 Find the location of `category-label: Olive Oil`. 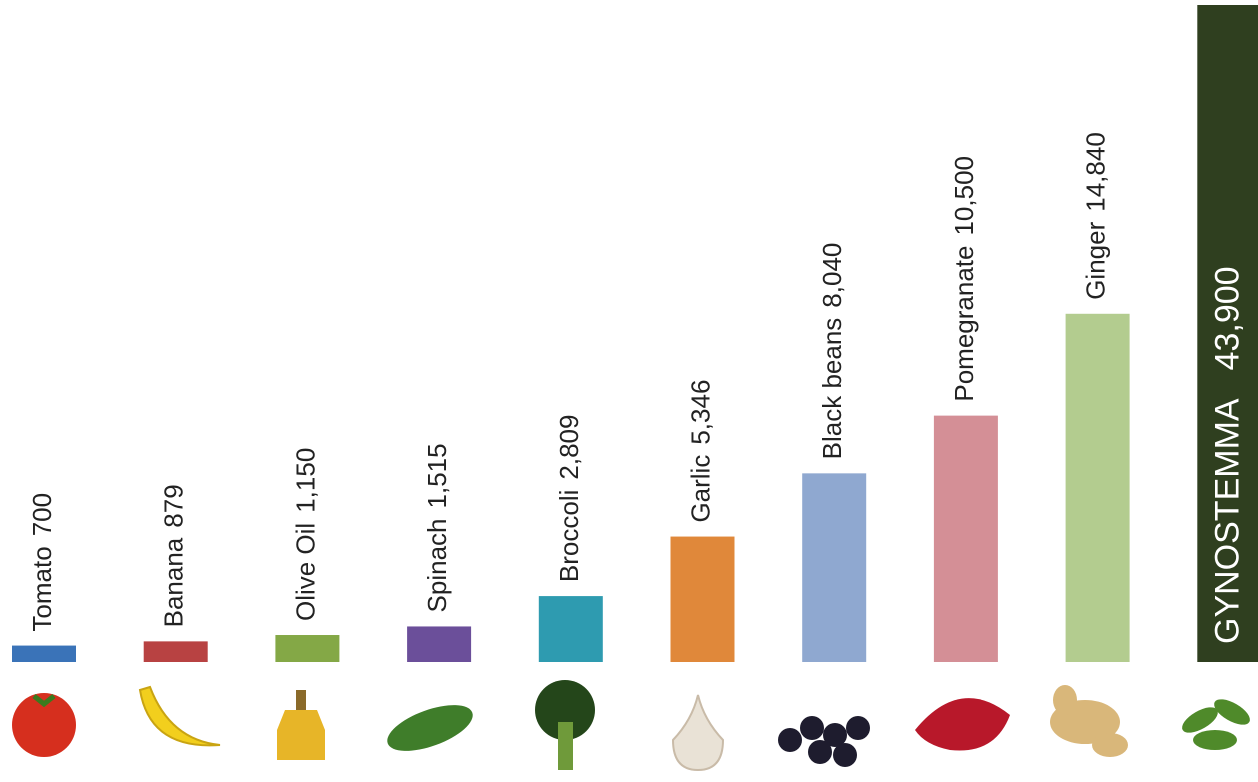

category-label: Olive Oil is located at coordinates (305, 572).